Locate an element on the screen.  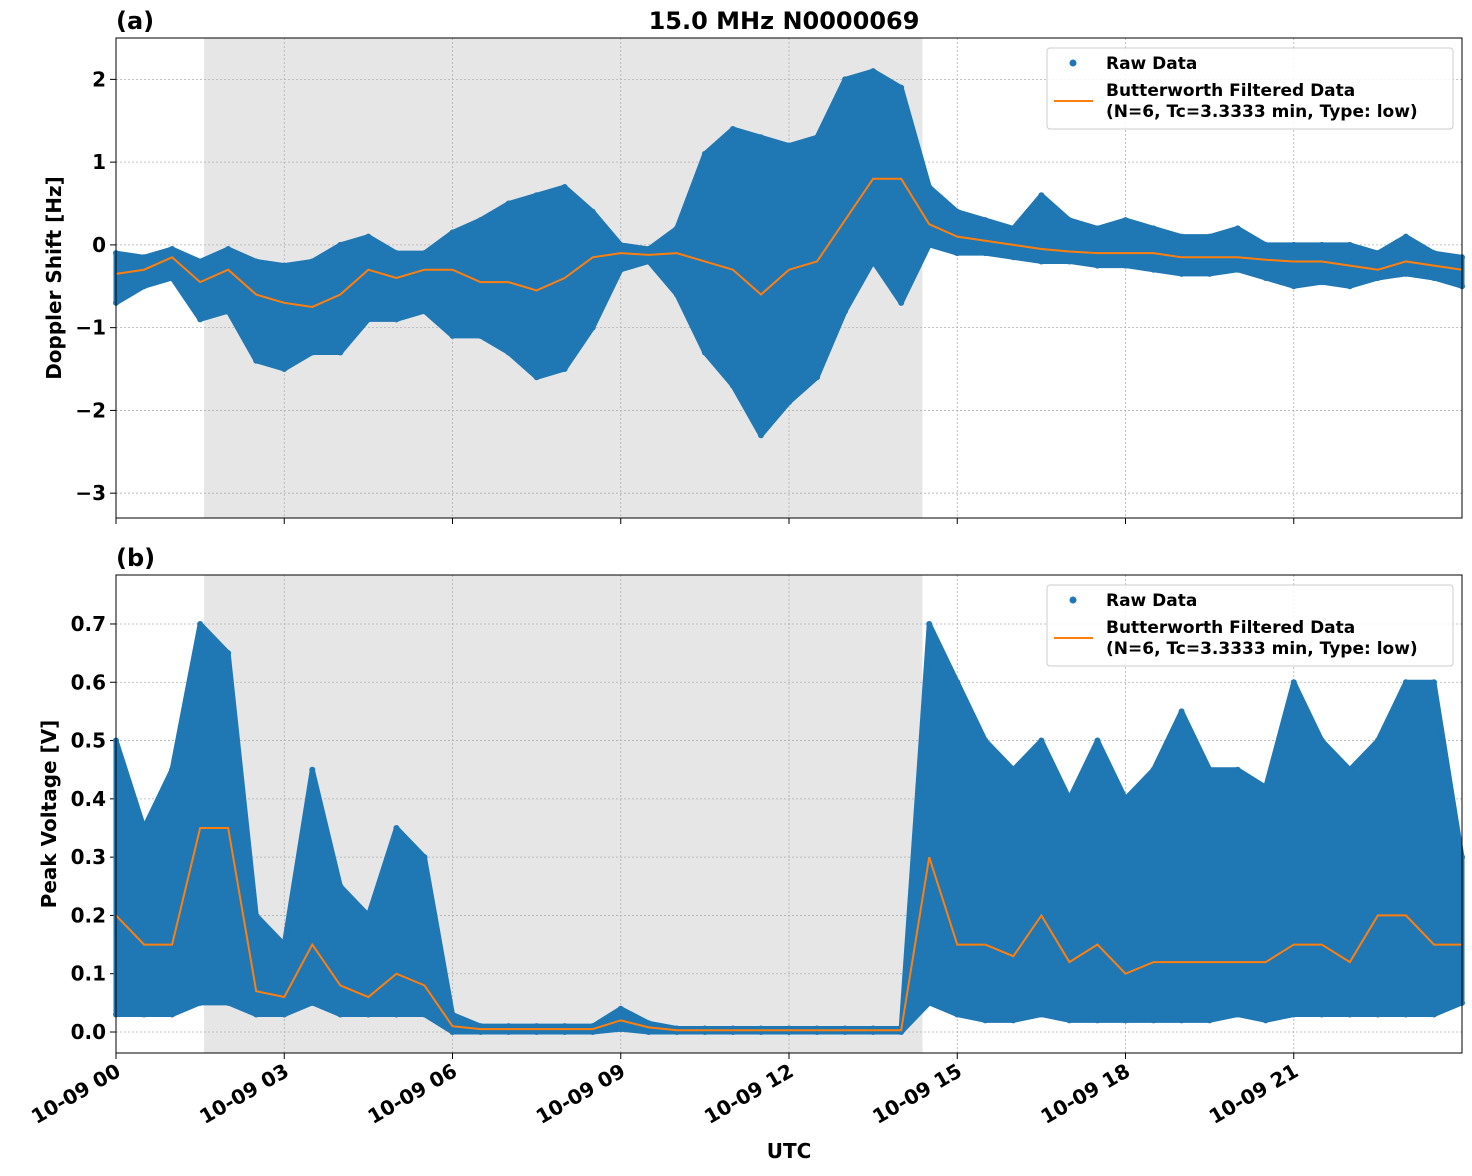
filtered-data-line is located at coordinates (789, 242).